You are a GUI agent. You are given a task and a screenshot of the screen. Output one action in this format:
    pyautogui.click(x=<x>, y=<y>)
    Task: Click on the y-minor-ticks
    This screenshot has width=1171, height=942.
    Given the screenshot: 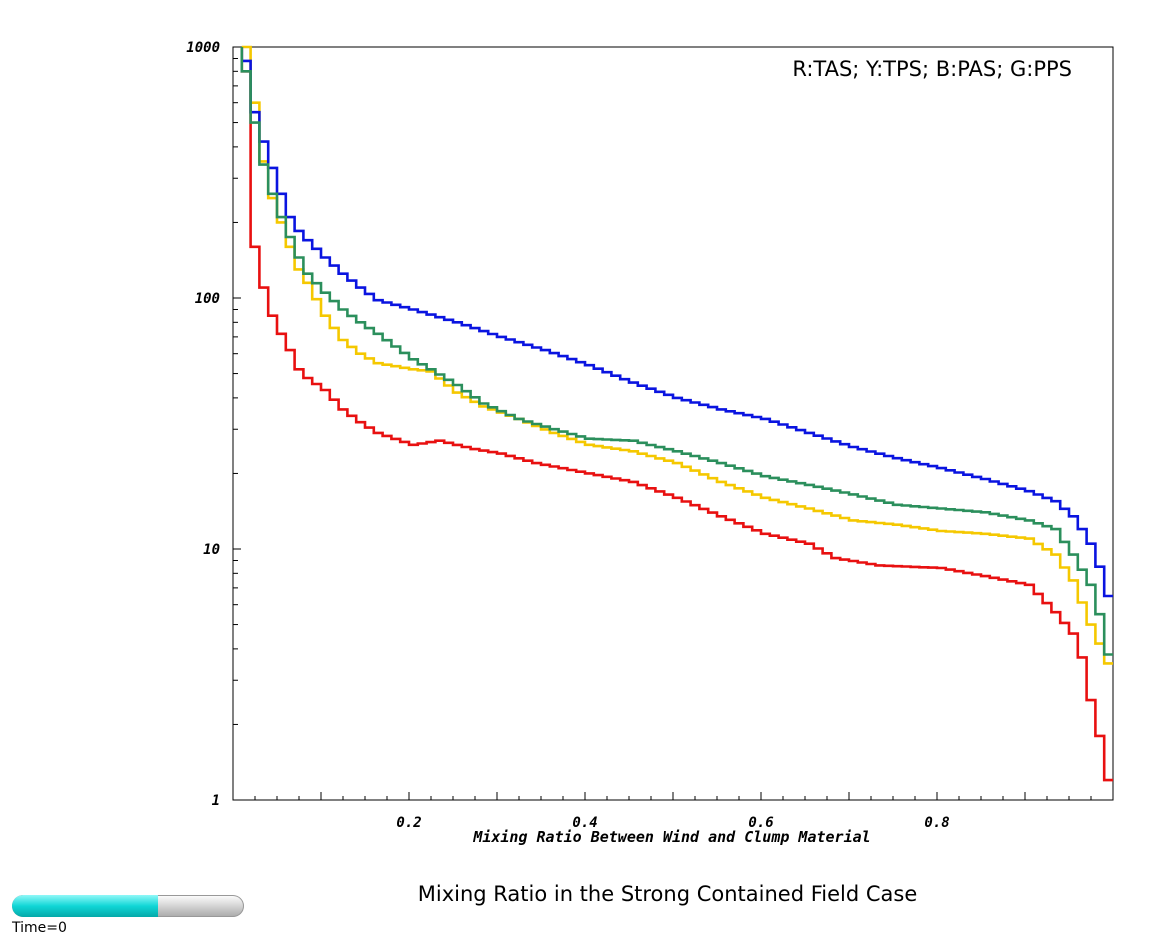 What is the action you would take?
    pyautogui.click(x=237, y=423)
    